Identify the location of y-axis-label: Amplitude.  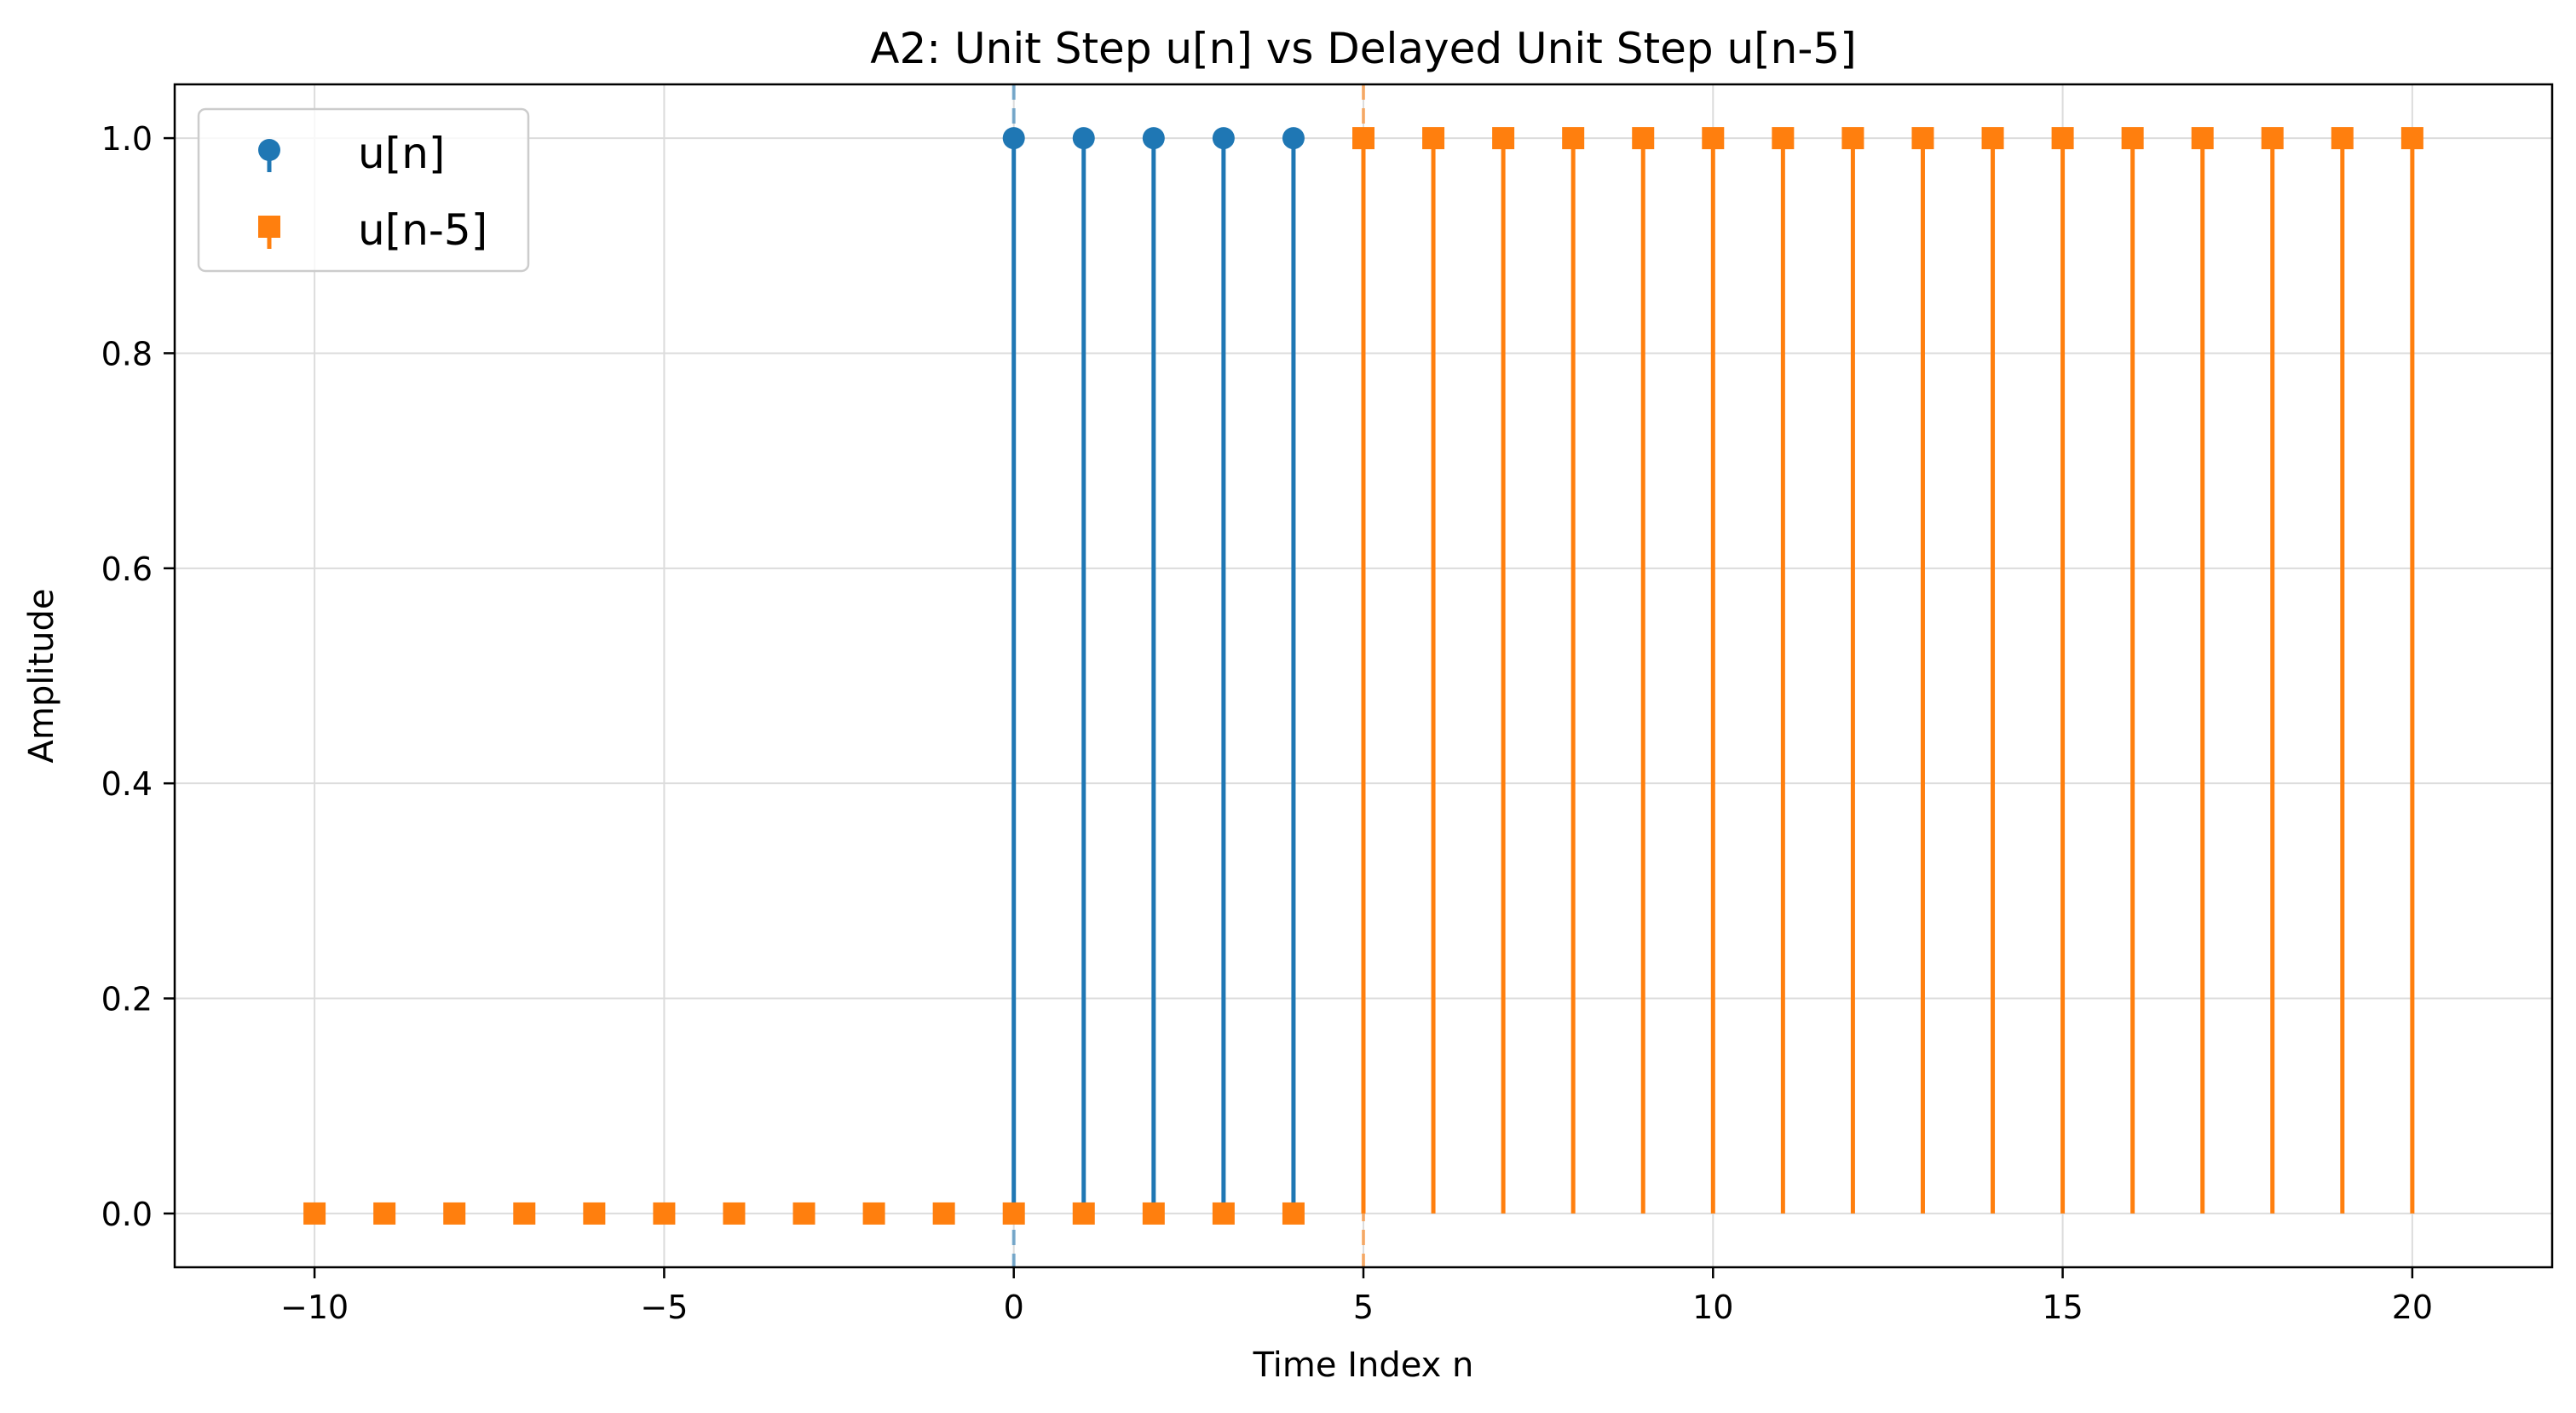
(41, 676).